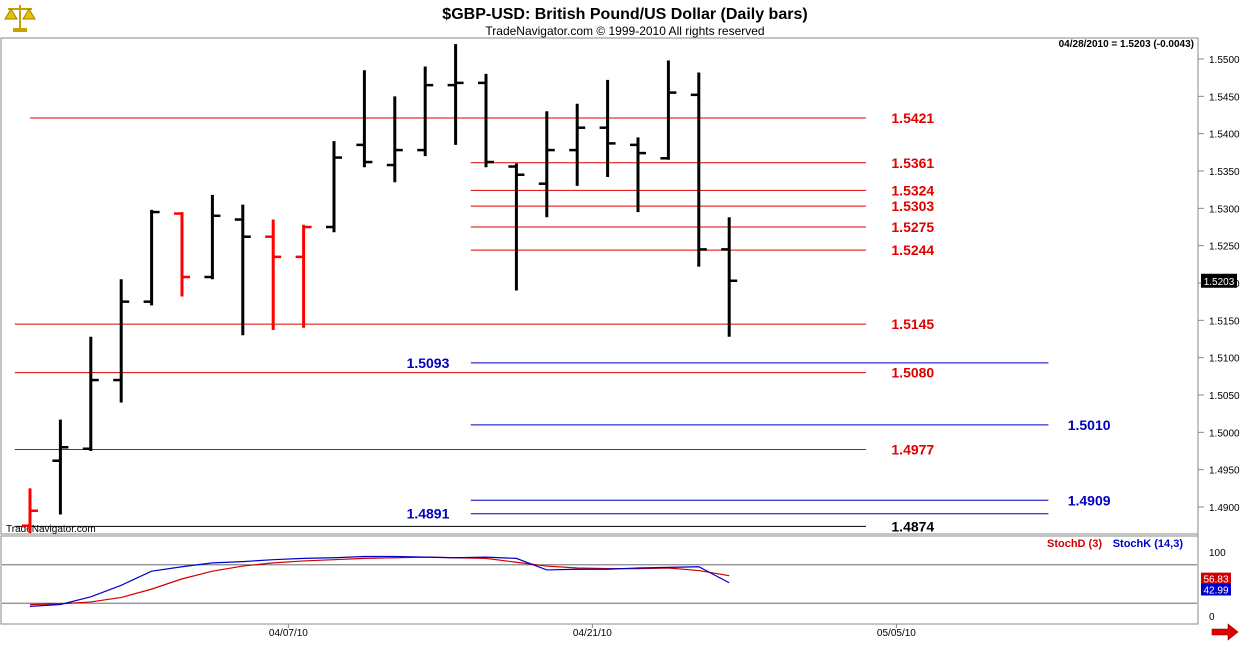  I want to click on level-label: 1.5093, so click(428, 363).